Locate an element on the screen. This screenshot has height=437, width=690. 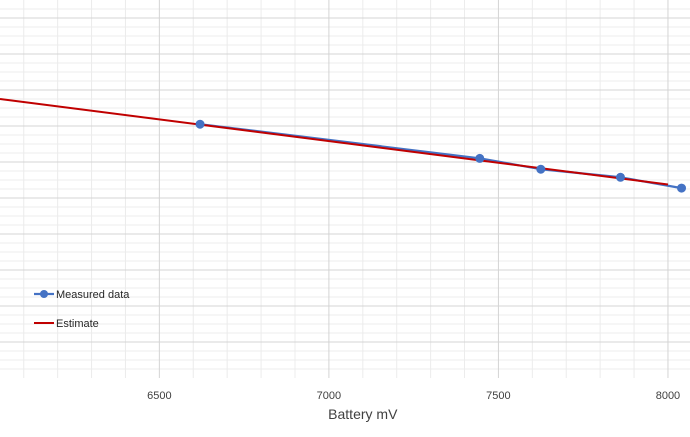
x-tick-label: 7500 is located at coordinates (498, 396).